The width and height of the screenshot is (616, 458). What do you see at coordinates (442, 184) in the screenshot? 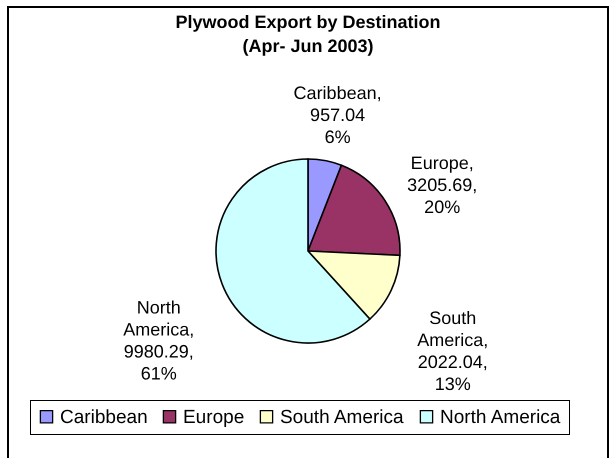
I see `data-label: Europe, 3205.69, 20%` at bounding box center [442, 184].